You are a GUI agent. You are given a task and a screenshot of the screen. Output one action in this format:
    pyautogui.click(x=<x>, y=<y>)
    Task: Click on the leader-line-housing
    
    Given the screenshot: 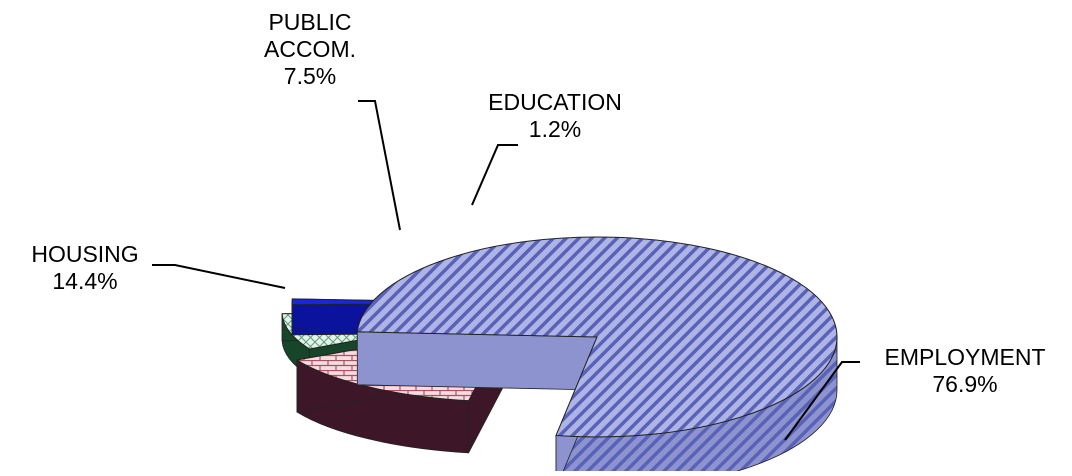 What is the action you would take?
    pyautogui.click(x=218, y=276)
    